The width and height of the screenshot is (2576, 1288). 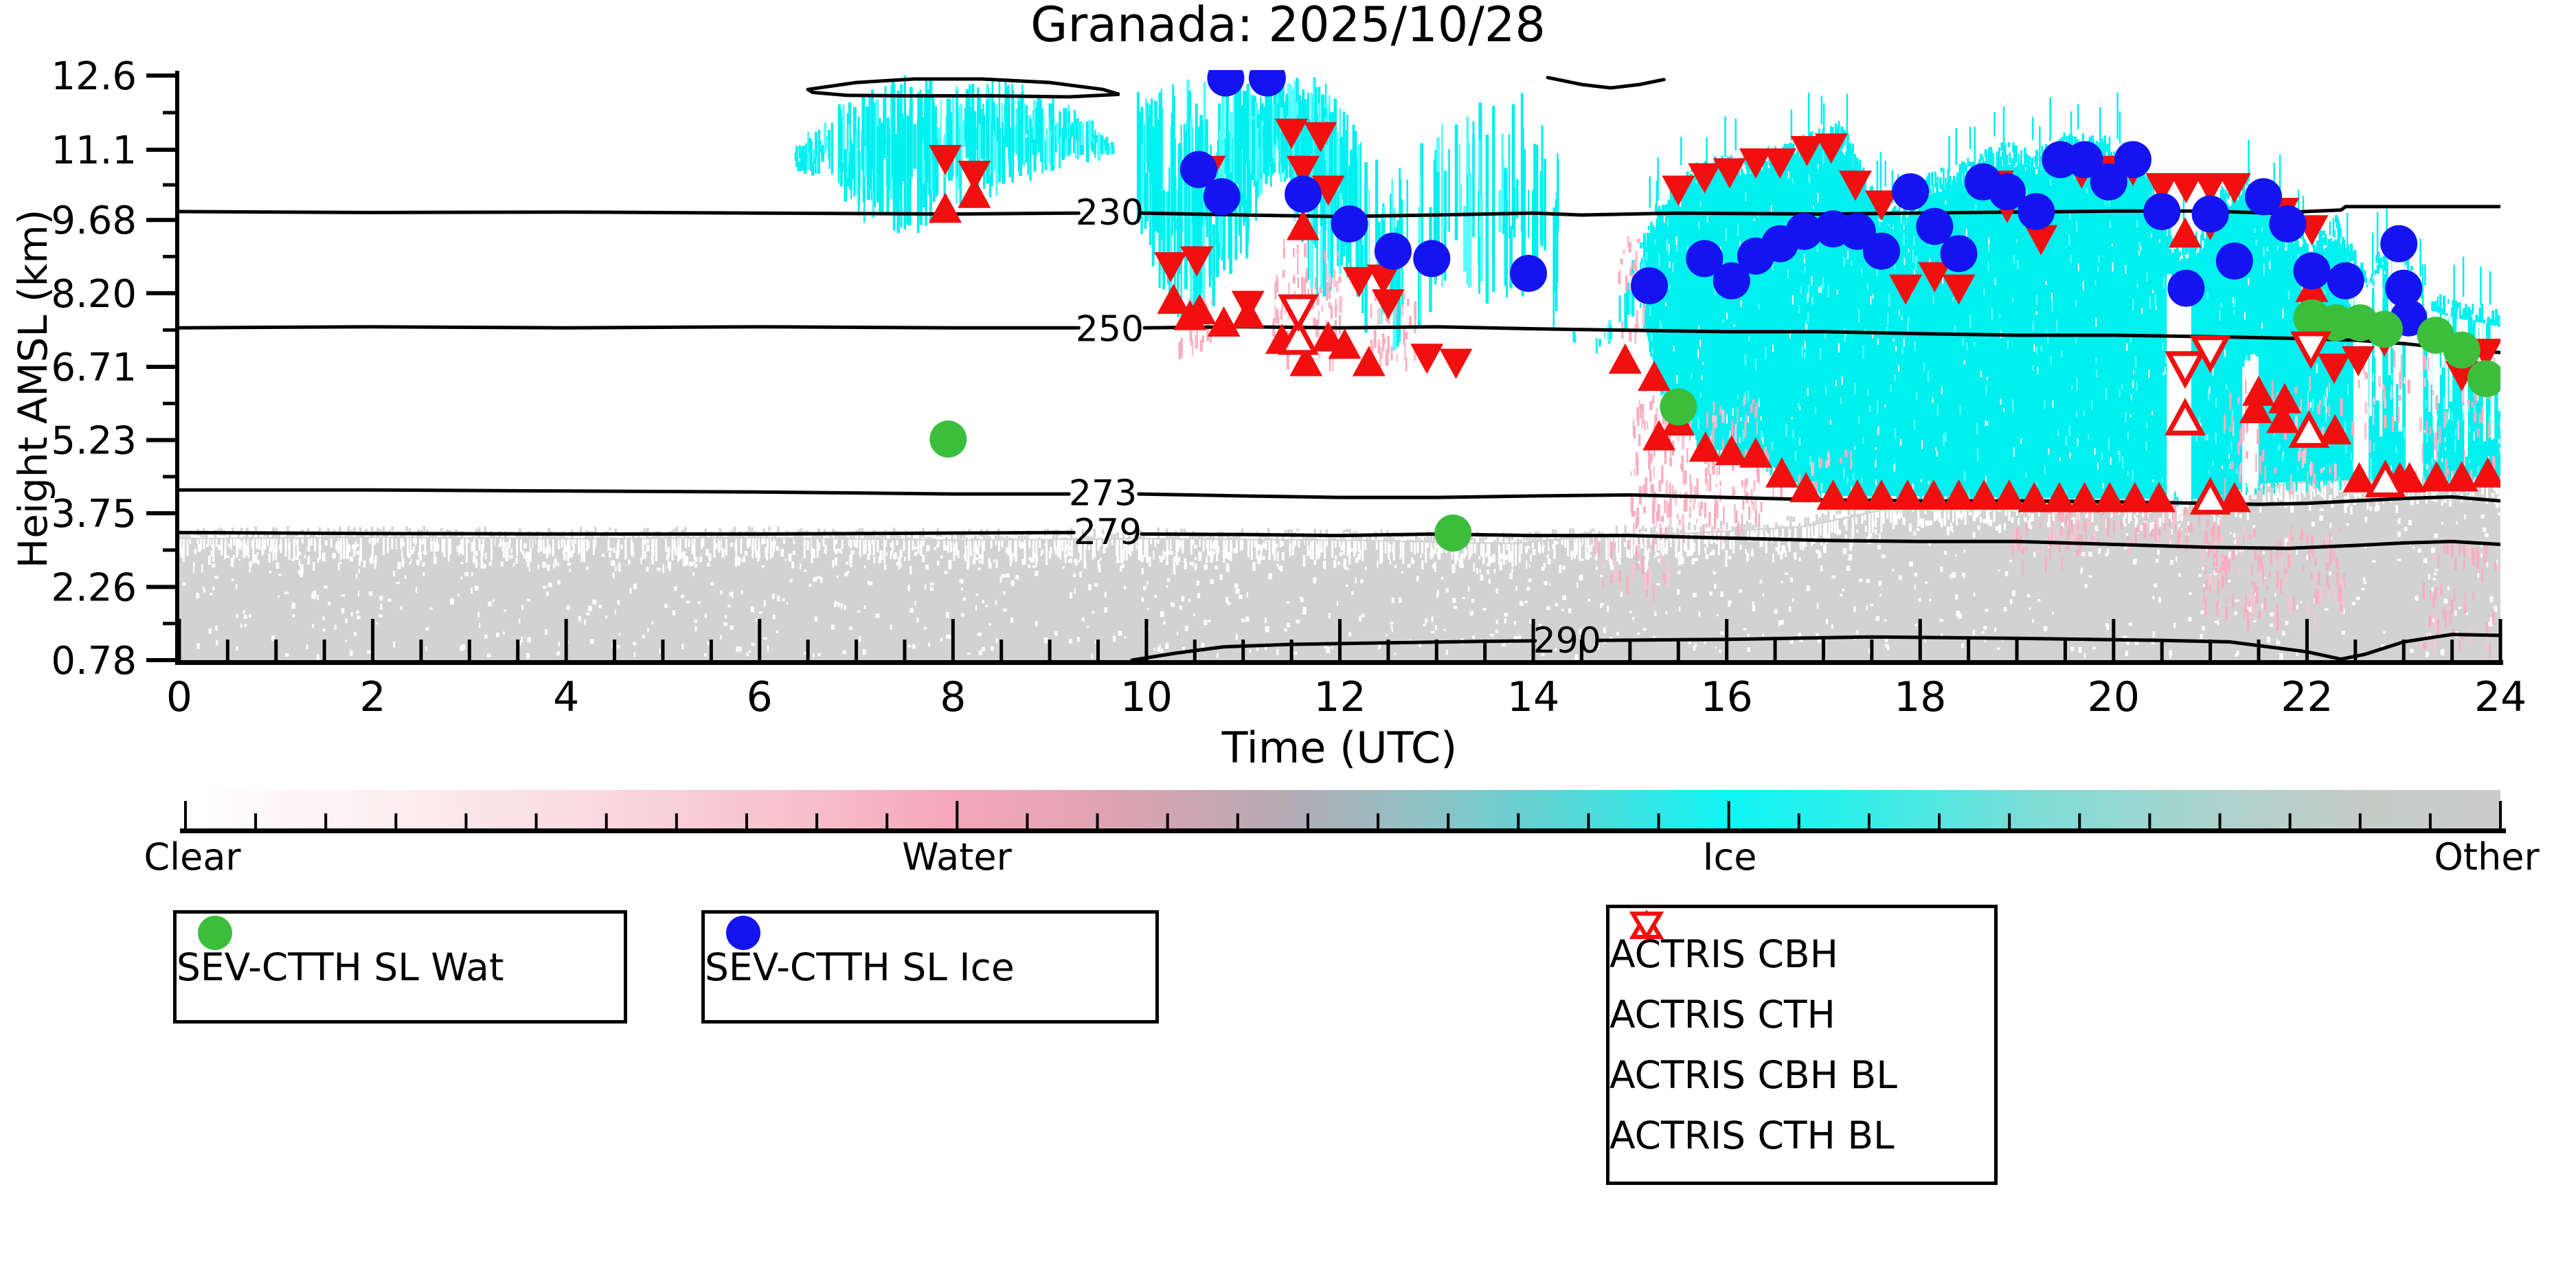 I want to click on colorbar-label-ice: Ice, so click(x=1729, y=857).